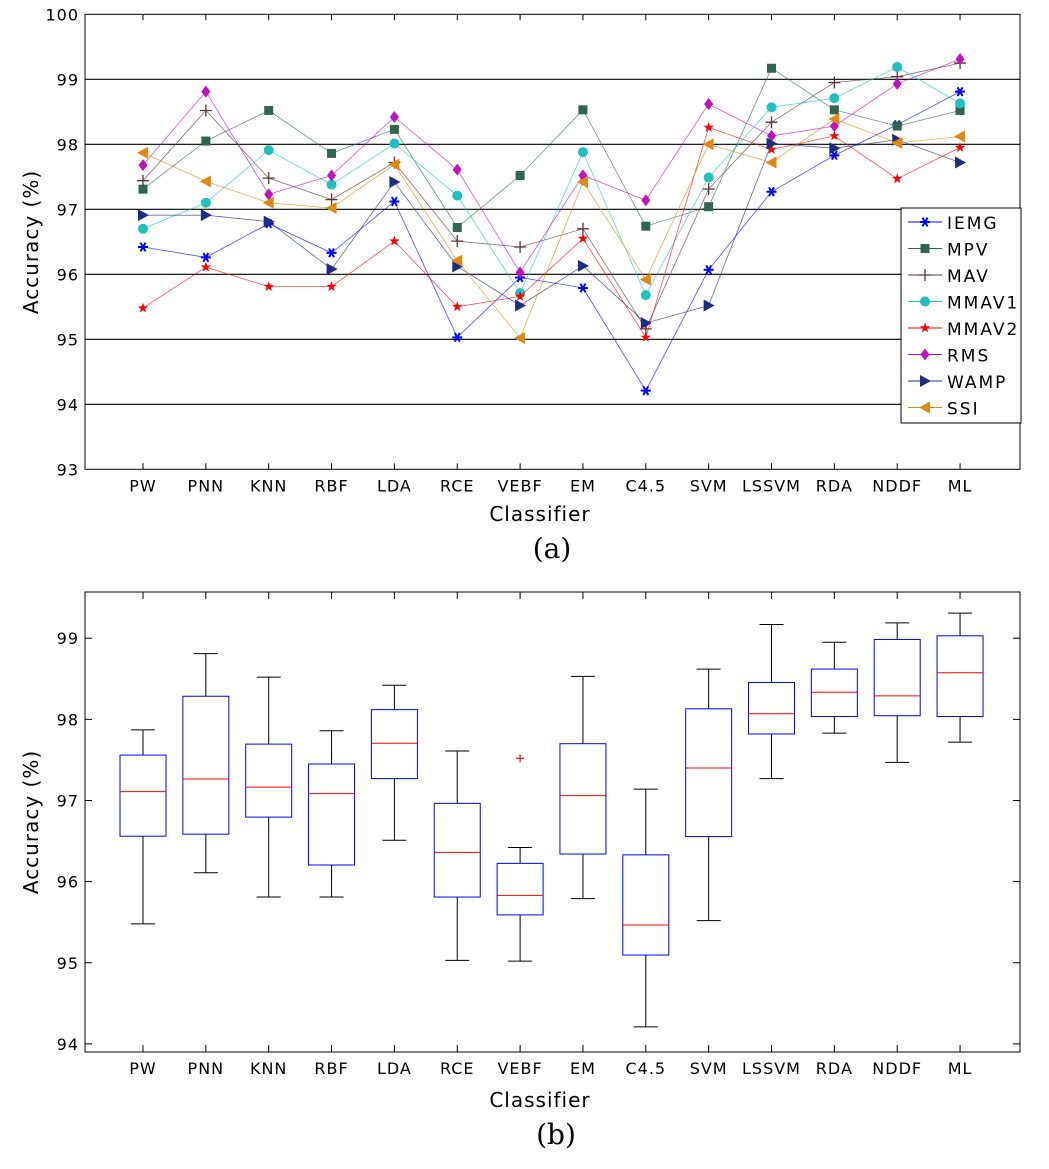  What do you see at coordinates (457, 1068) in the screenshot?
I see `x-tick-label: RCE` at bounding box center [457, 1068].